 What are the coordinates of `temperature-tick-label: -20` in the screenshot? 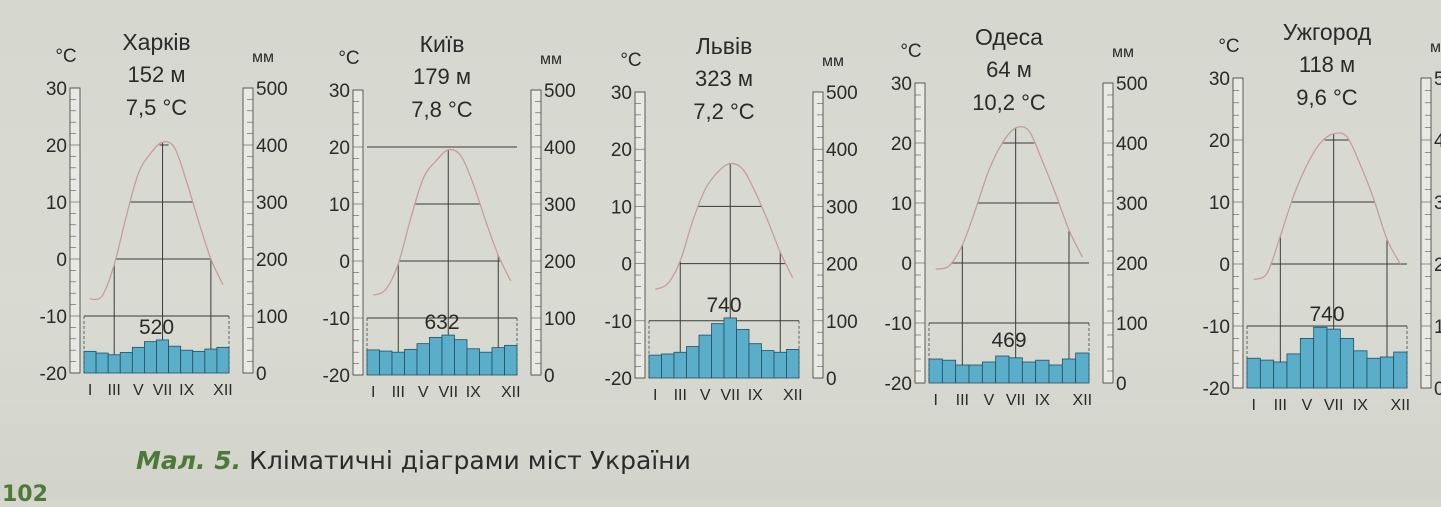 It's located at (336, 376).